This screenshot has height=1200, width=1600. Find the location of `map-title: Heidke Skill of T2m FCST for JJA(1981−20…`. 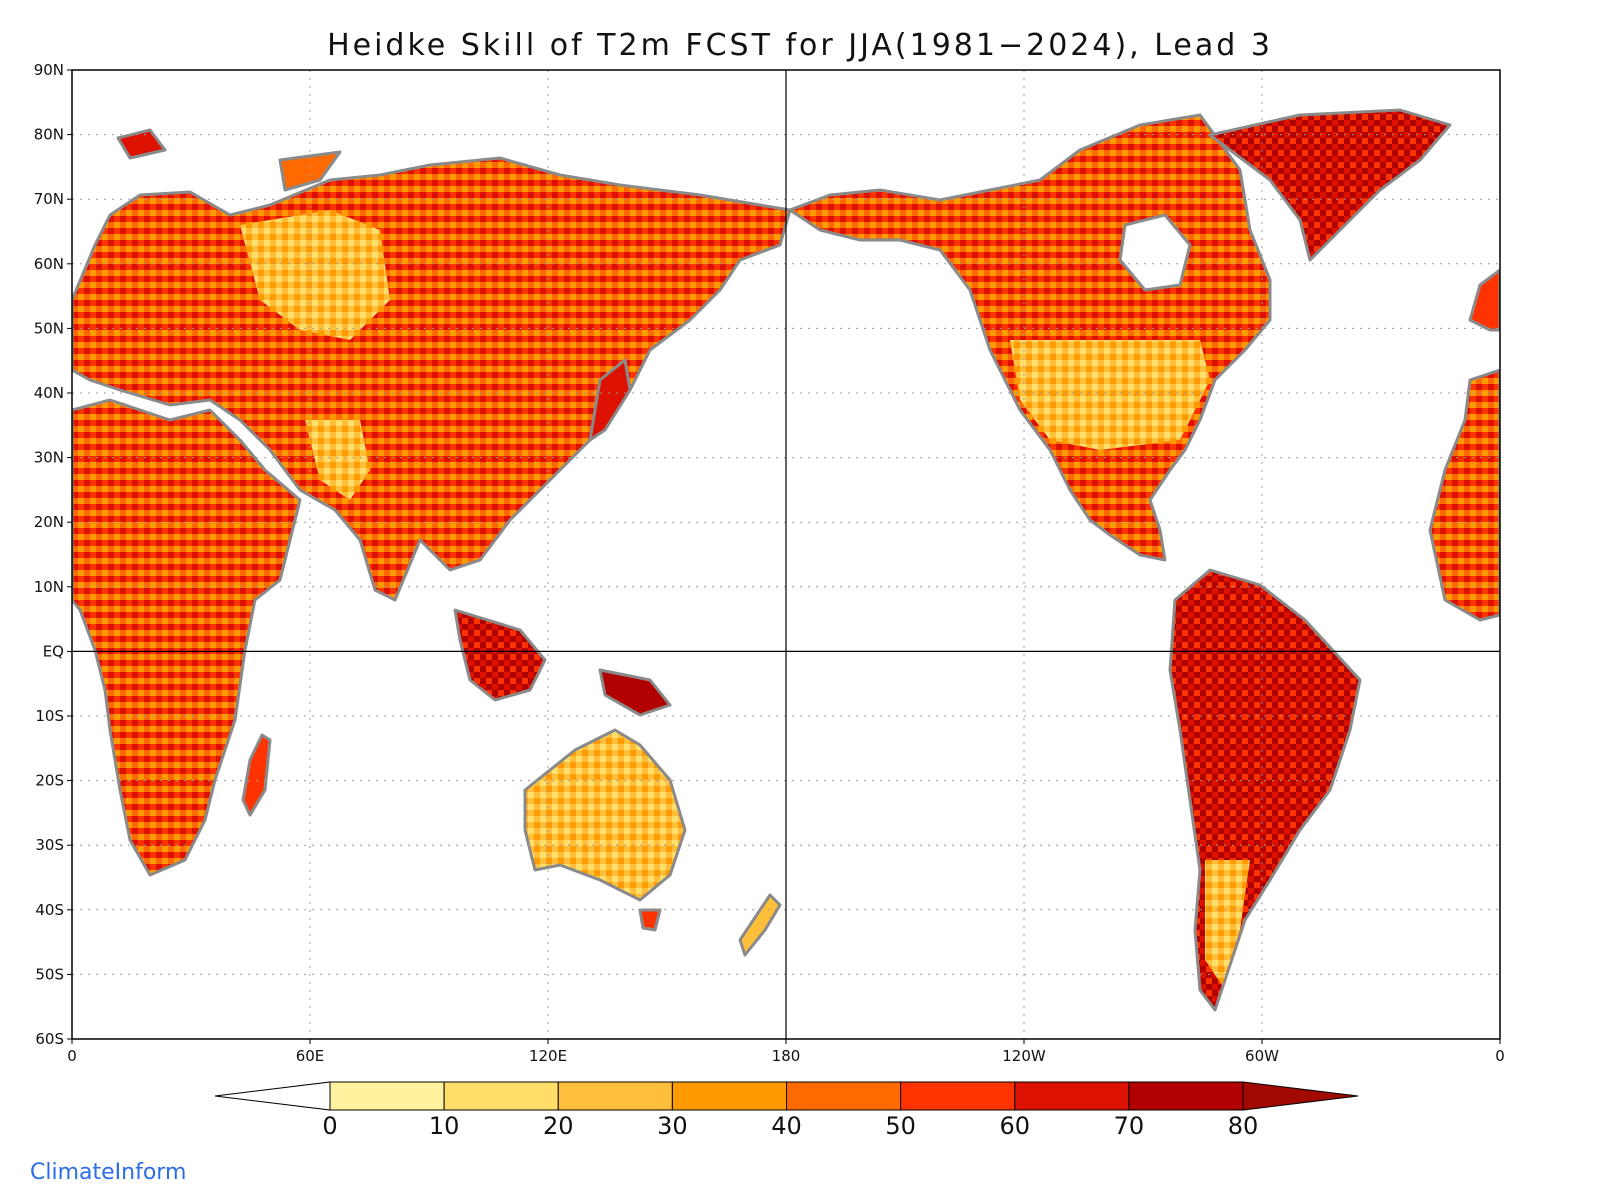

map-title: Heidke Skill of T2m FCST for JJA(1981−20… is located at coordinates (800, 45).